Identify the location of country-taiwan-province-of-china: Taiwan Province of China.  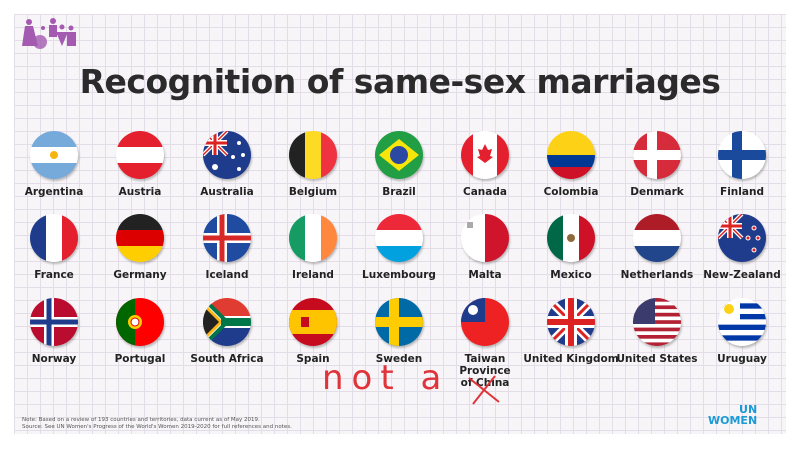
(485, 343).